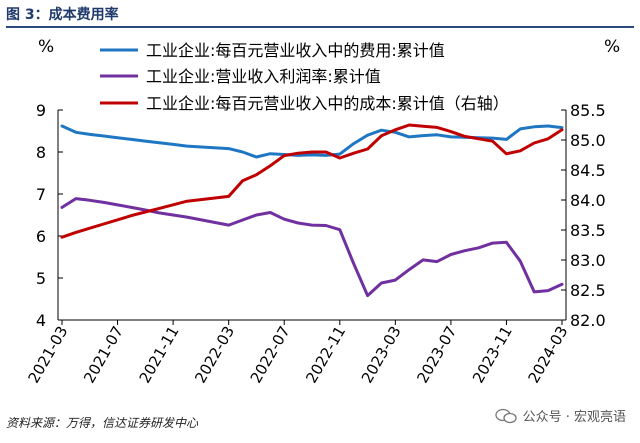 The width and height of the screenshot is (640, 443). Describe the element at coordinates (46, 47) in the screenshot. I see `left-axis-unit: %` at that location.